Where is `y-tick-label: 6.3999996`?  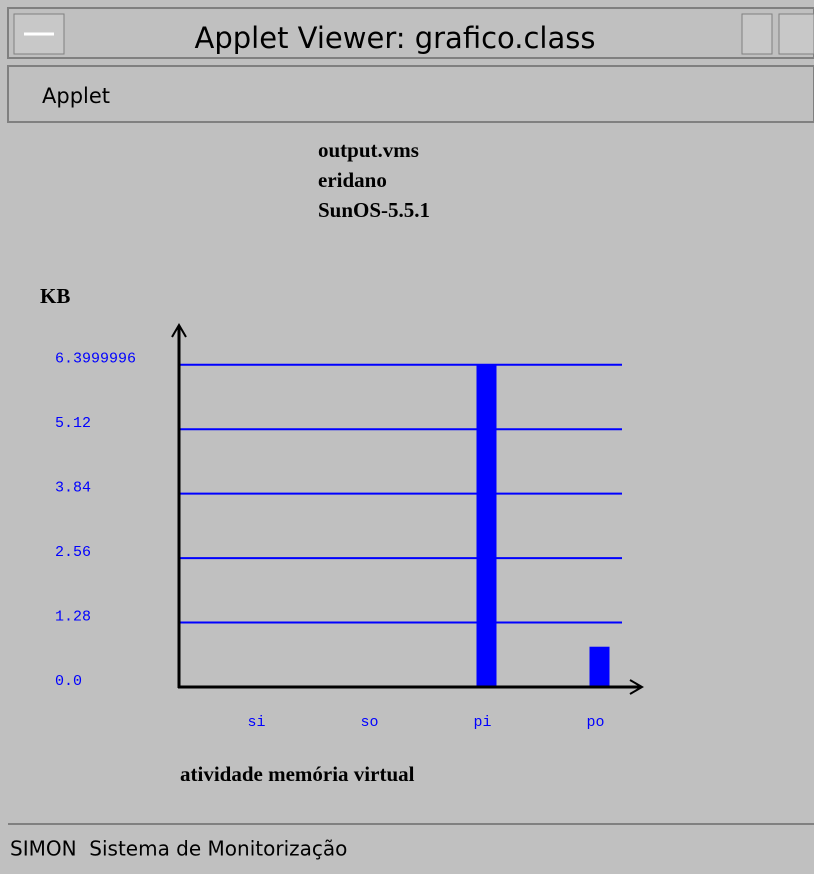 y-tick-label: 6.3999996 is located at coordinates (95, 359).